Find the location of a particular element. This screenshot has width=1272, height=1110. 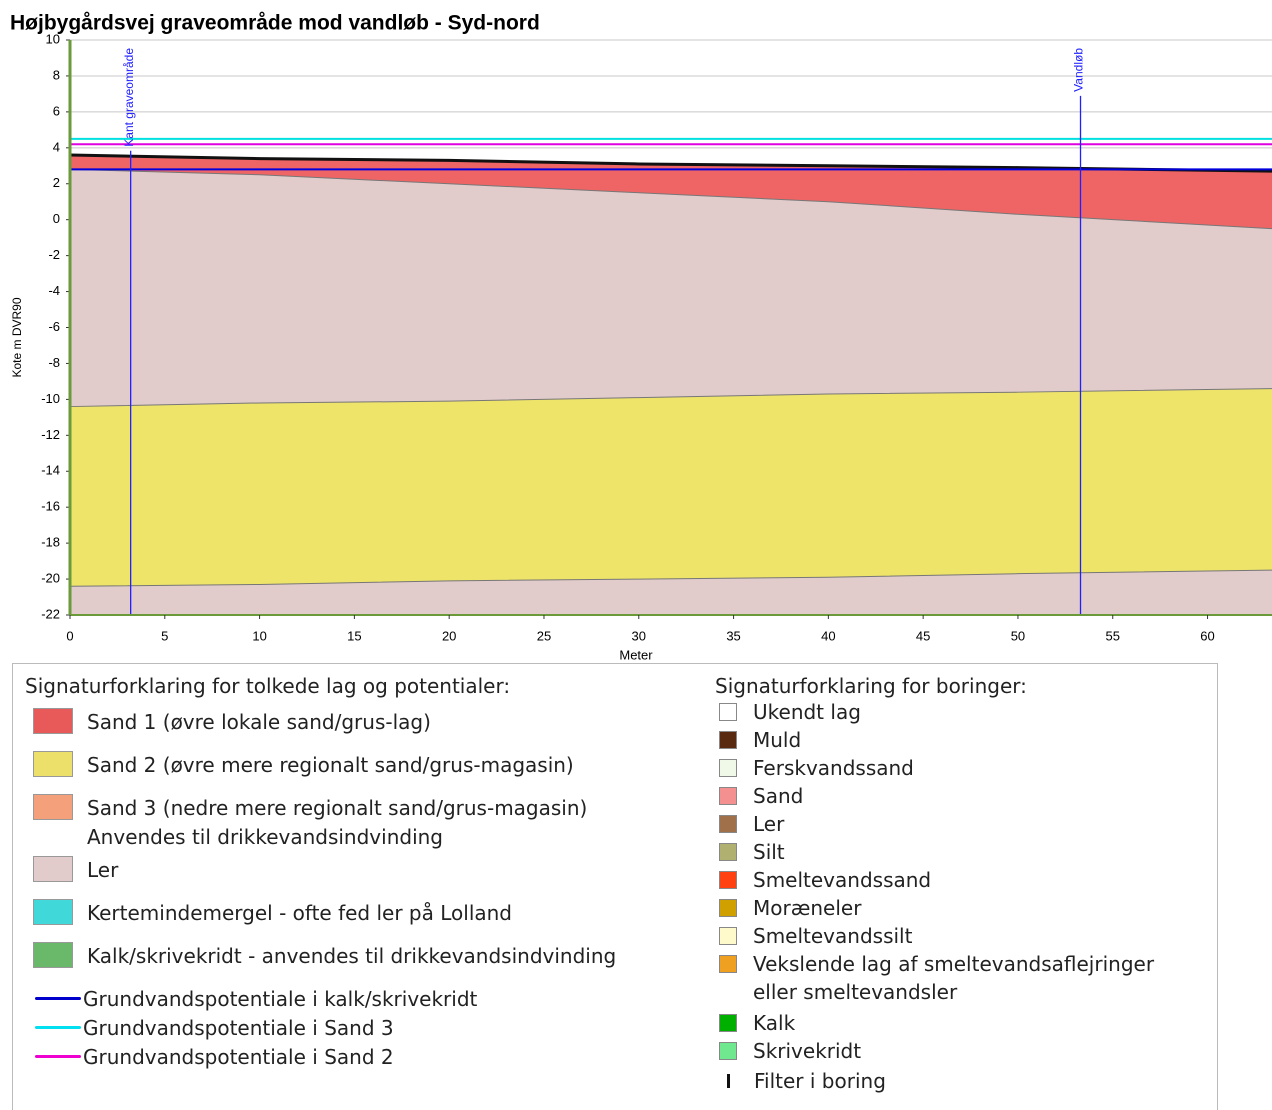

x-tick-label: 50 is located at coordinates (1018, 635).